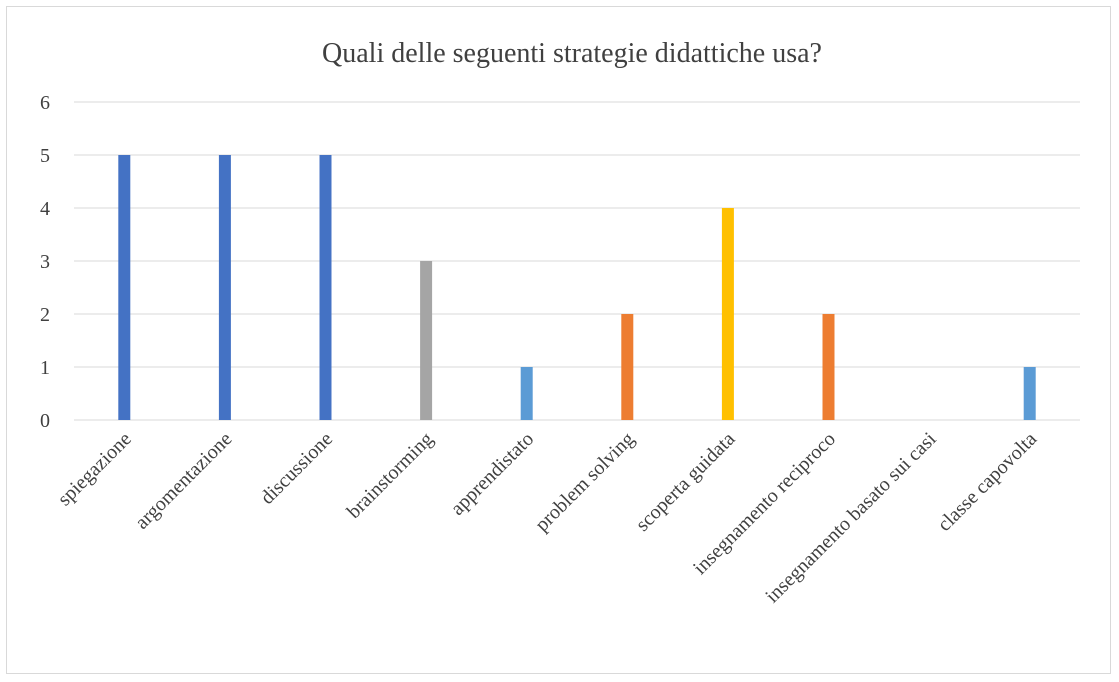  I want to click on x-category-label: argomentazione, so click(184, 481).